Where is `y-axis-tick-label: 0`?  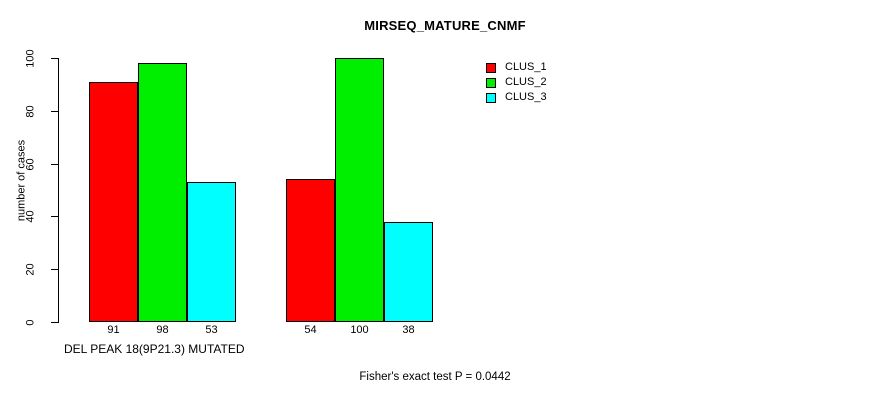 y-axis-tick-label: 0 is located at coordinates (30, 322).